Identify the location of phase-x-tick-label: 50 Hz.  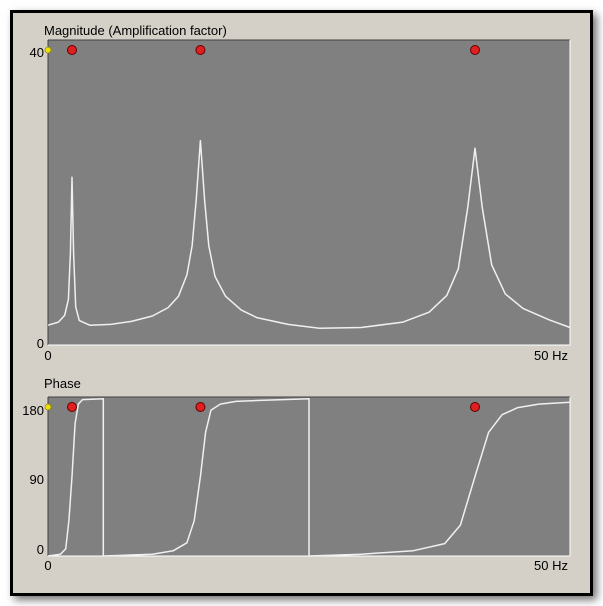
(551, 565).